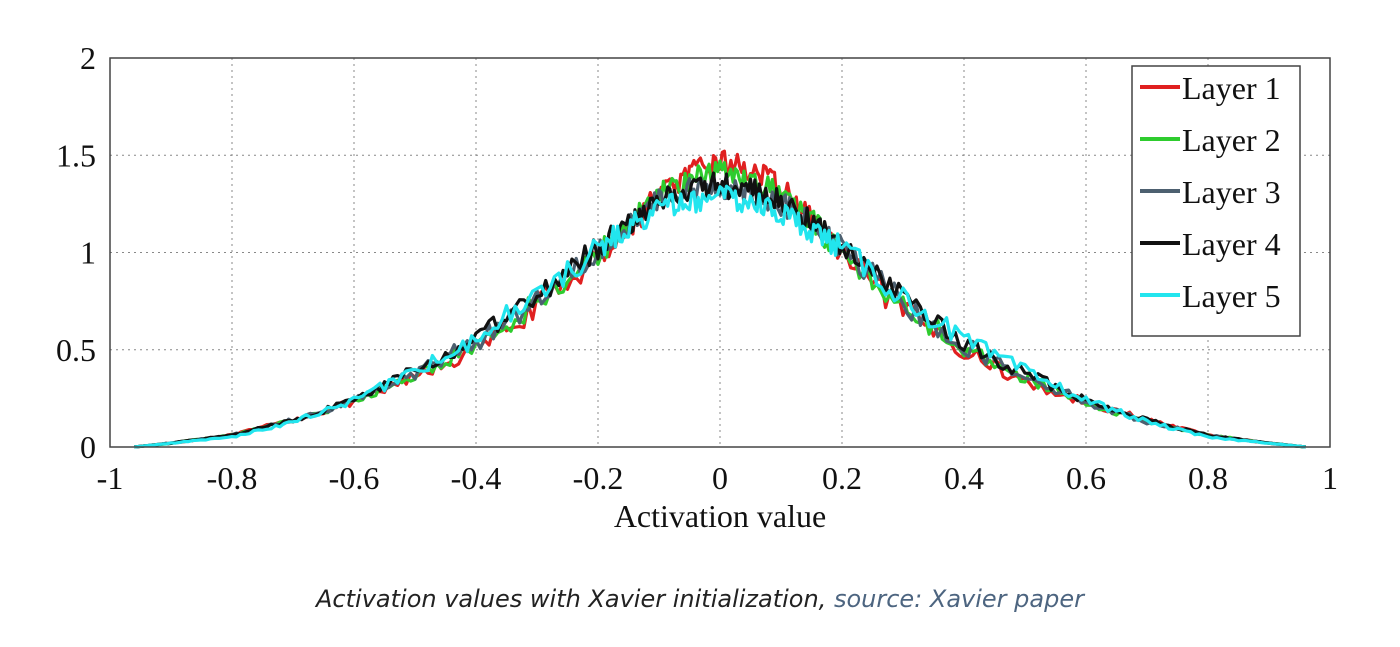 The width and height of the screenshot is (1400, 647). What do you see at coordinates (88, 253) in the screenshot?
I see `y-tick-label: 1` at bounding box center [88, 253].